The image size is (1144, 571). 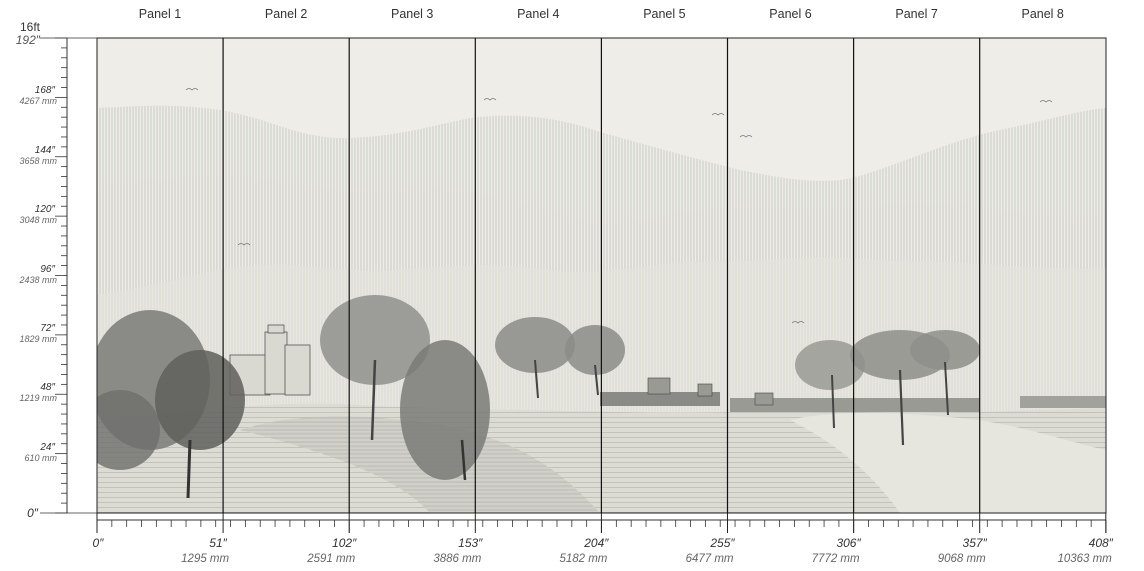 I want to click on horizontal-ruler, so click(x=601, y=523).